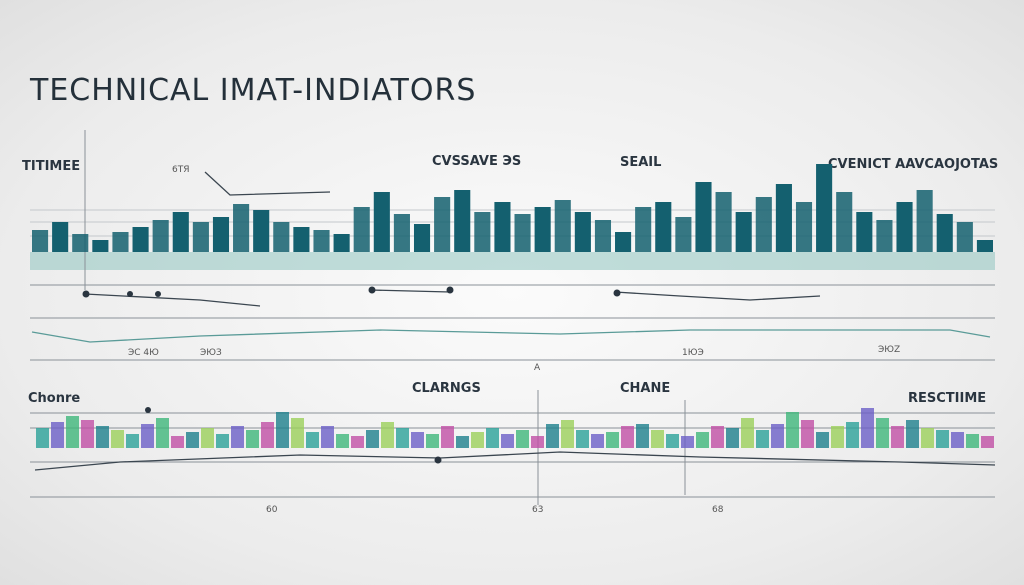  I want to click on panel-label: CHANE, so click(645, 388).